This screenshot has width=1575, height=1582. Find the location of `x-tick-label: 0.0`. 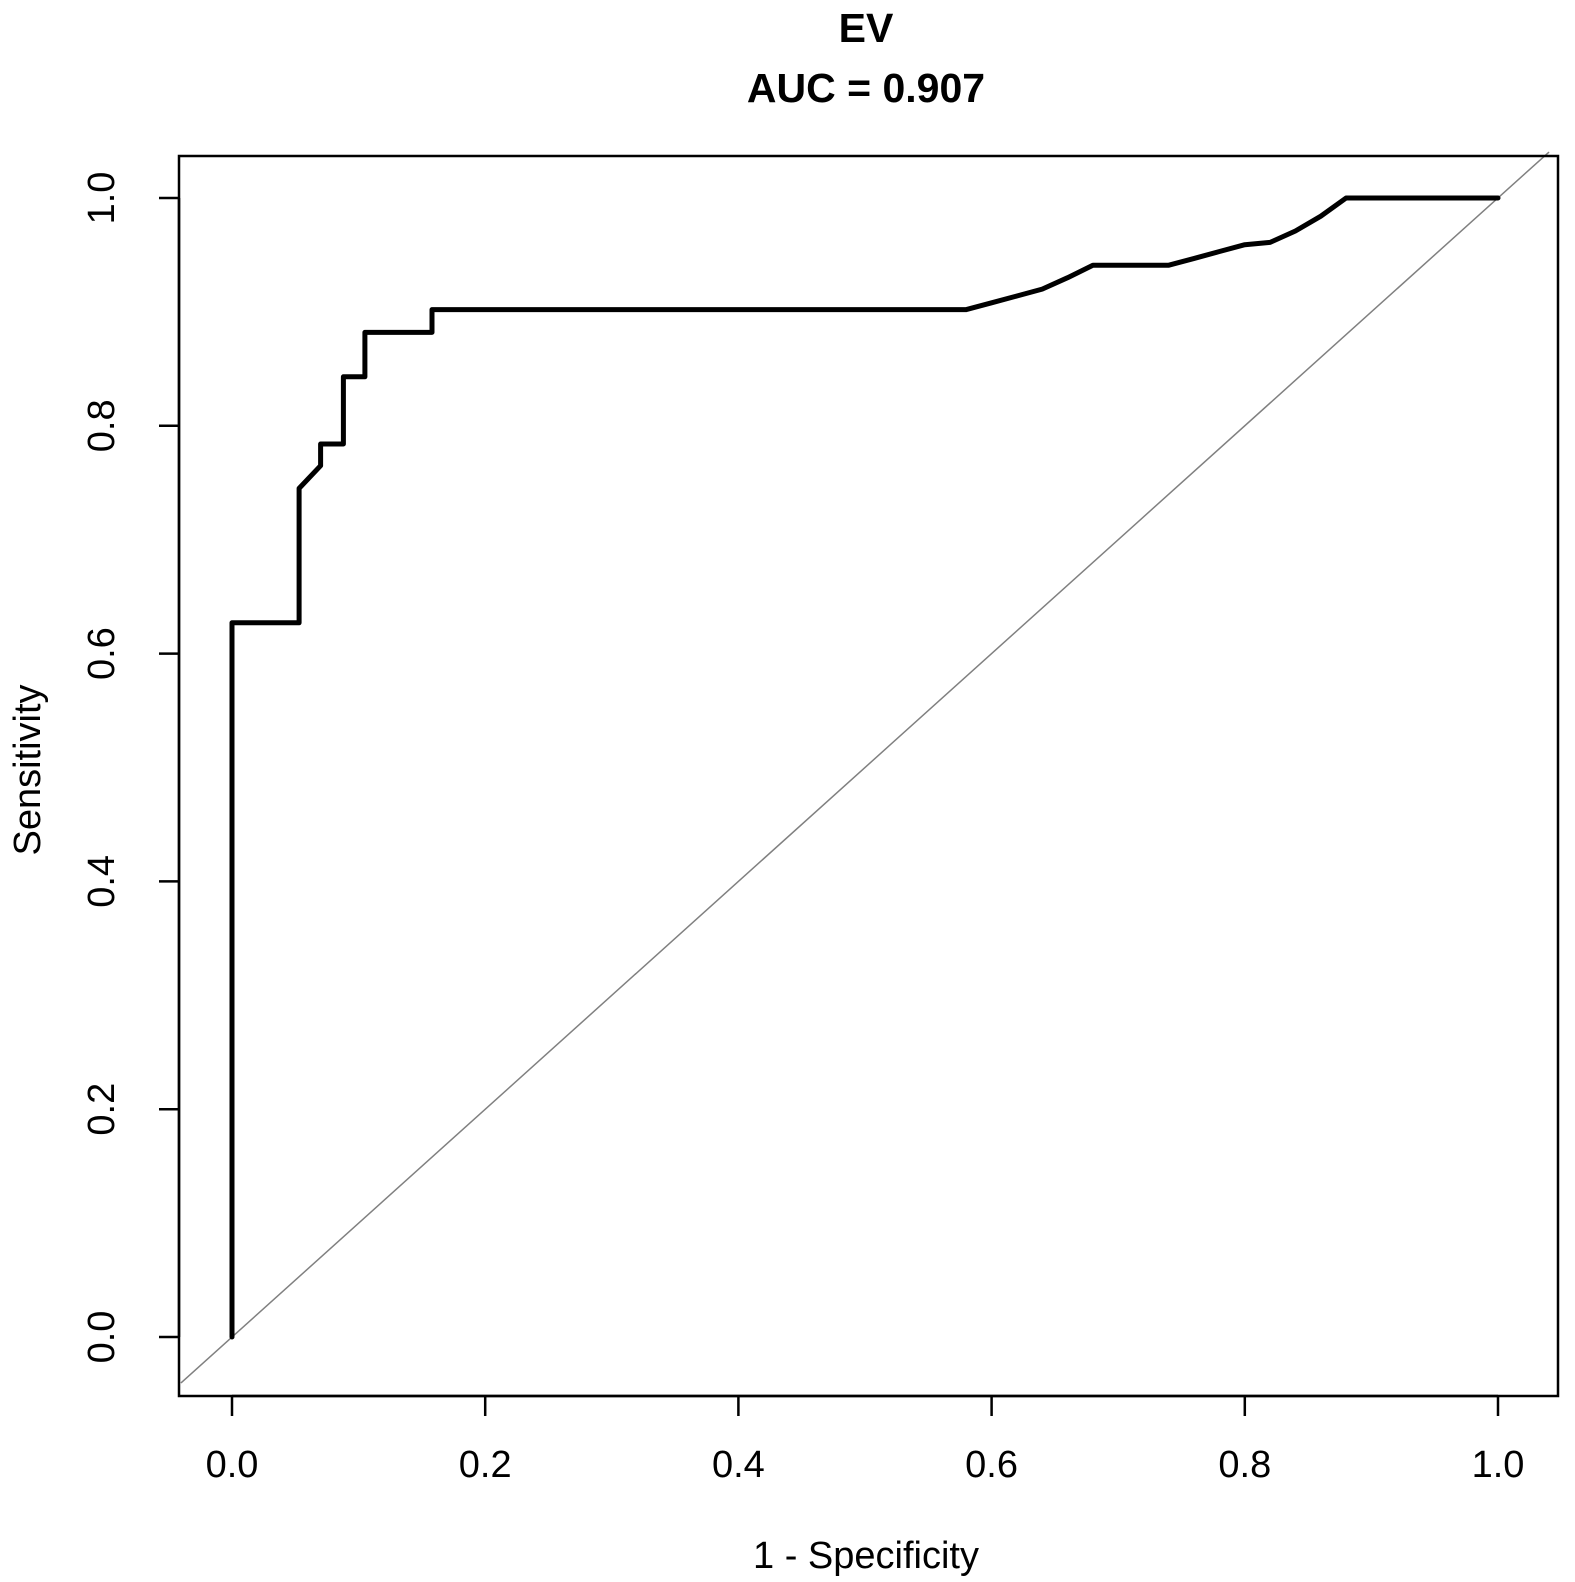

x-tick-label: 0.0 is located at coordinates (232, 1465).